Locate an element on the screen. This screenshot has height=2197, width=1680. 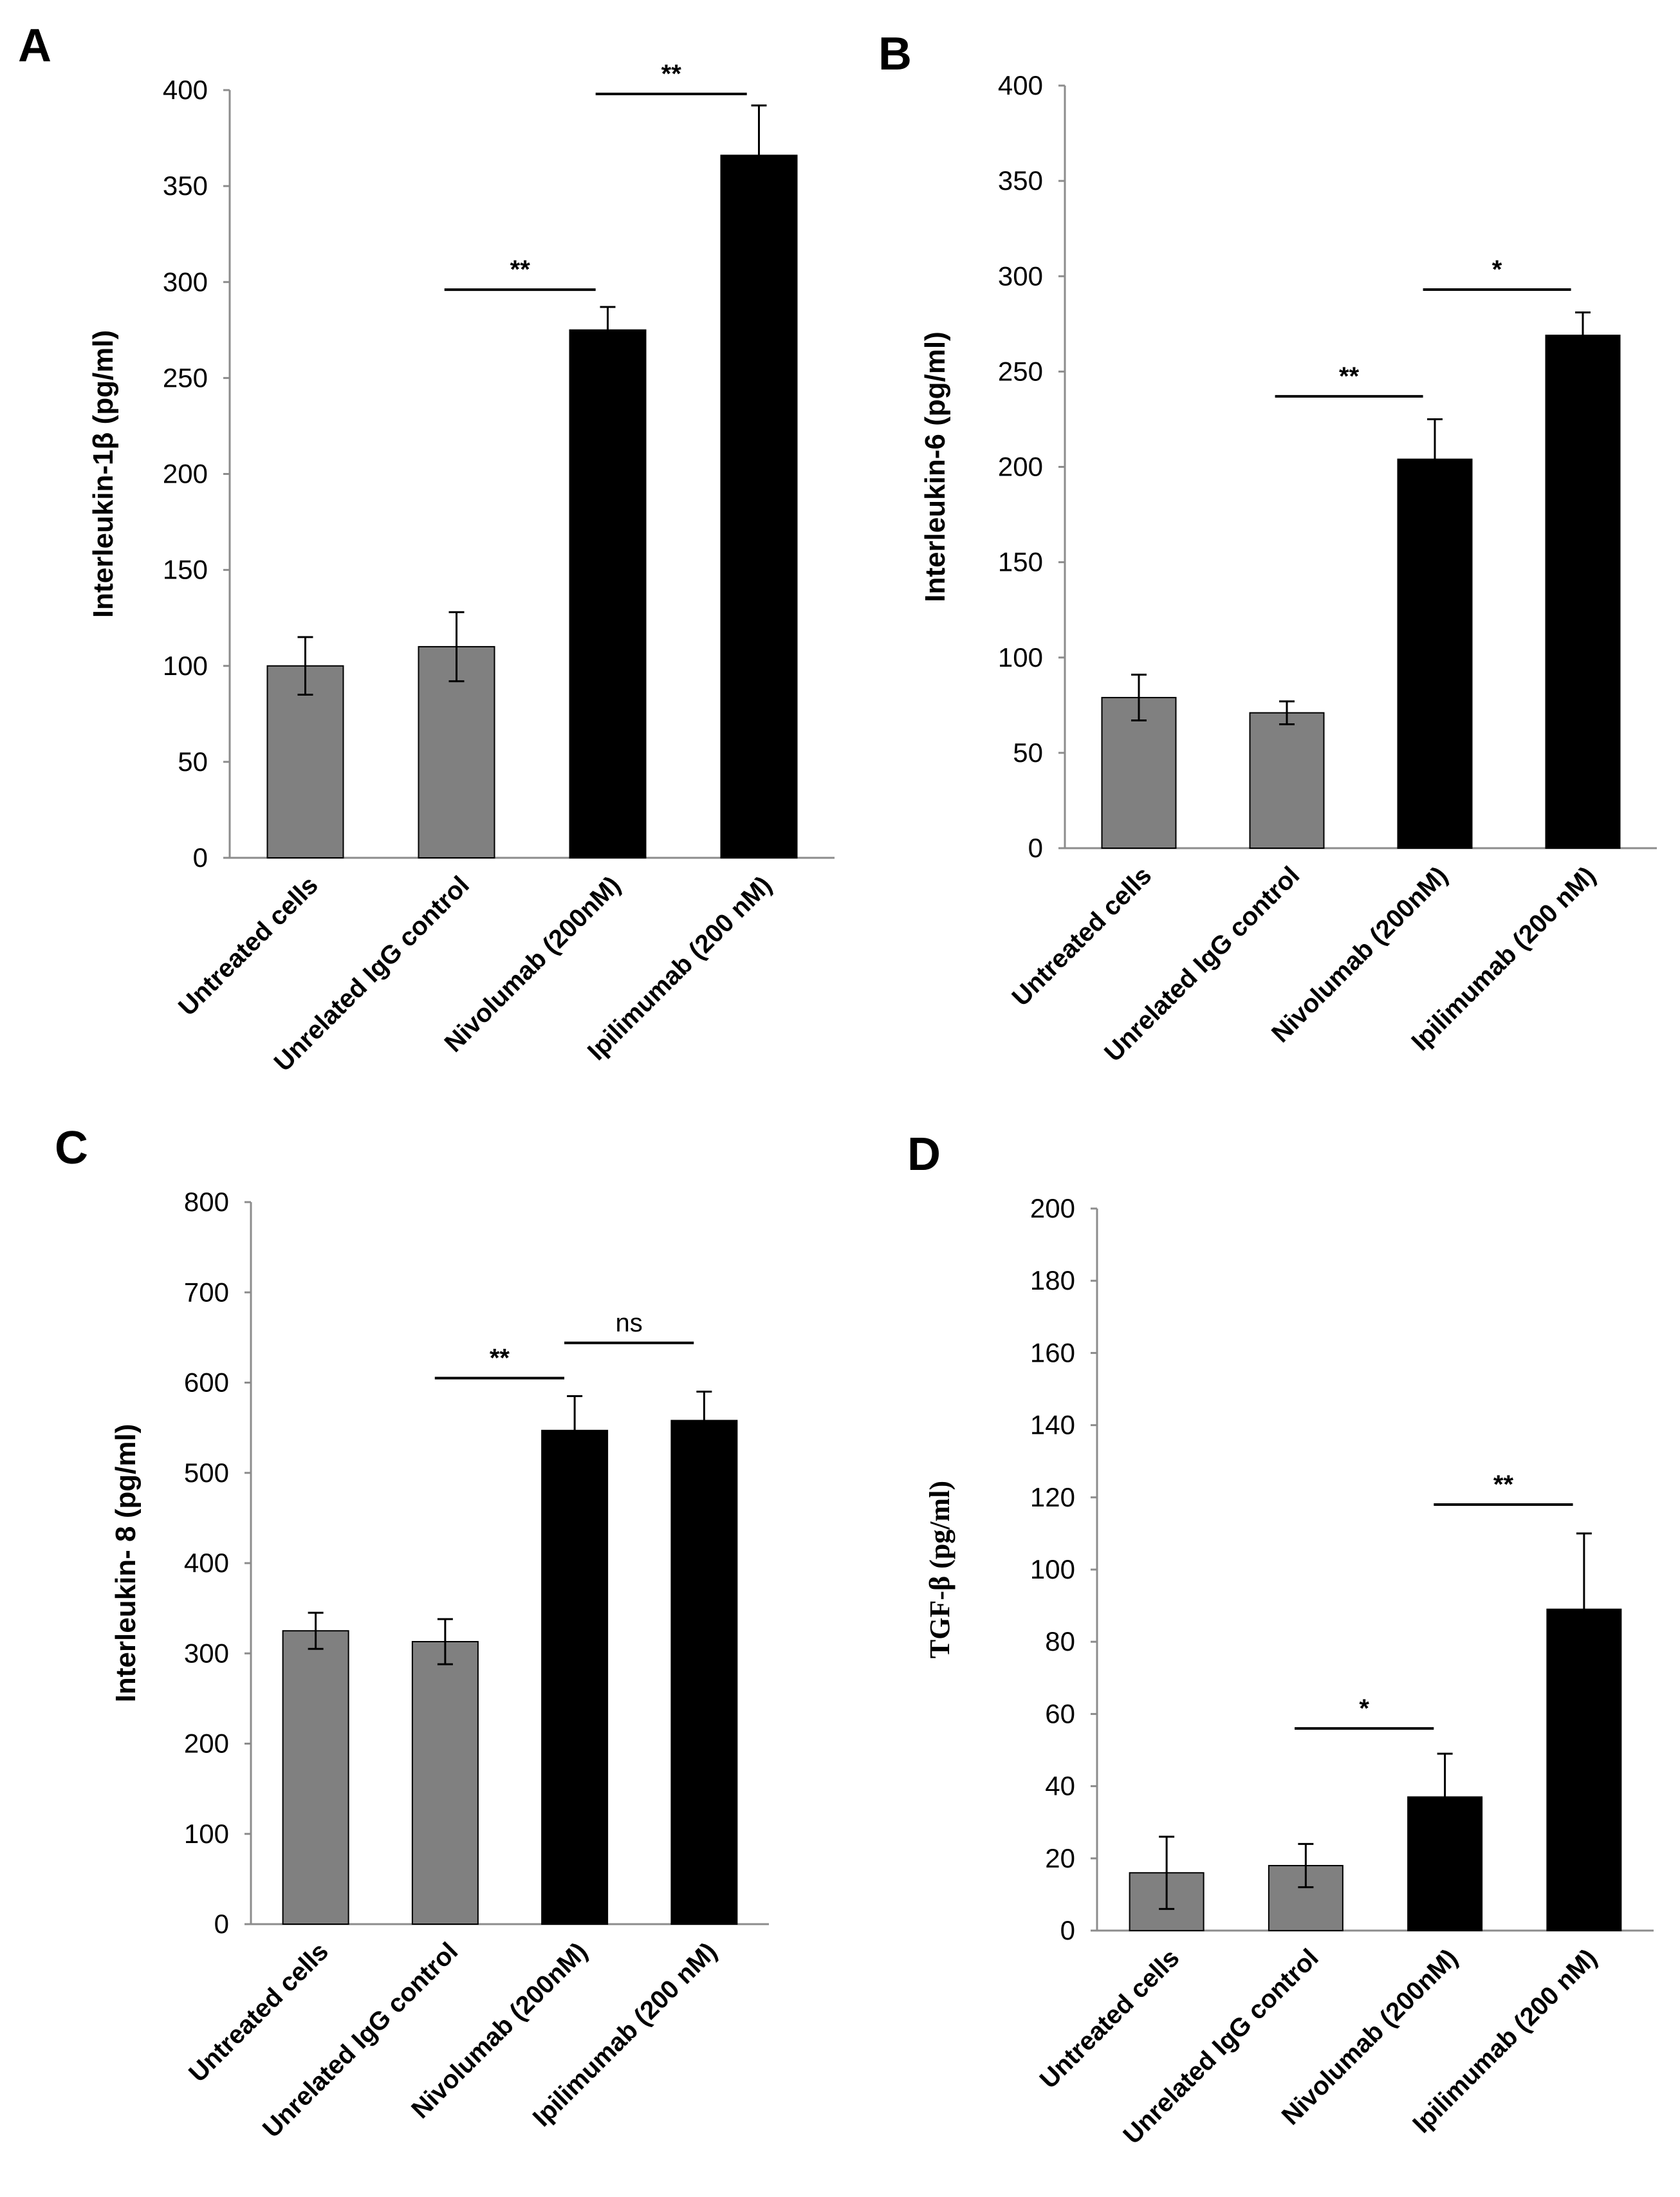
panel-d-y-tick-label: 160 is located at coordinates (1052, 1352).